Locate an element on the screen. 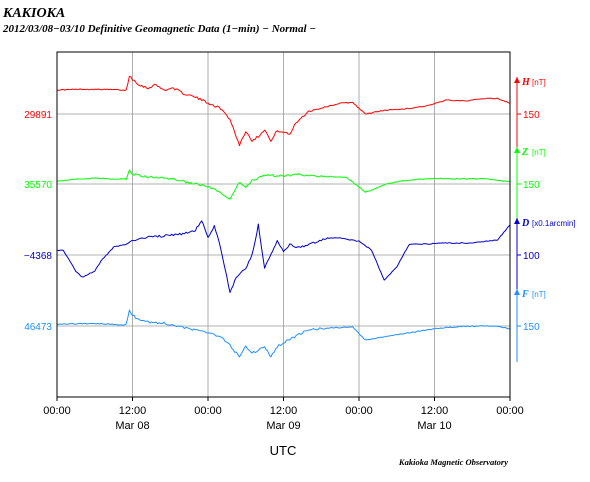  baseline-labels: 29891 35570 −4368 46473 is located at coordinates (38, 221).